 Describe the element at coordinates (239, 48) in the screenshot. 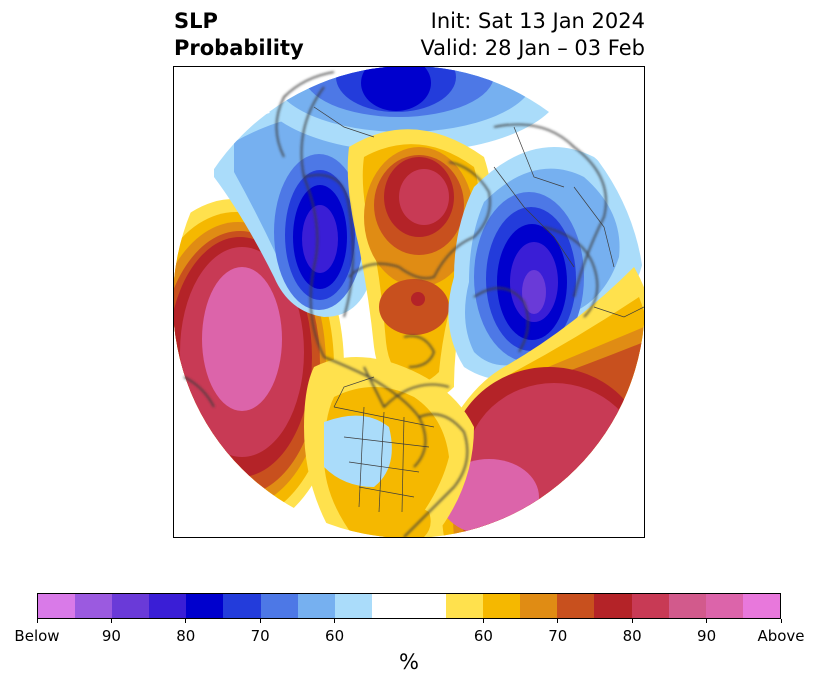

I see `title-line-2: Probability` at that location.